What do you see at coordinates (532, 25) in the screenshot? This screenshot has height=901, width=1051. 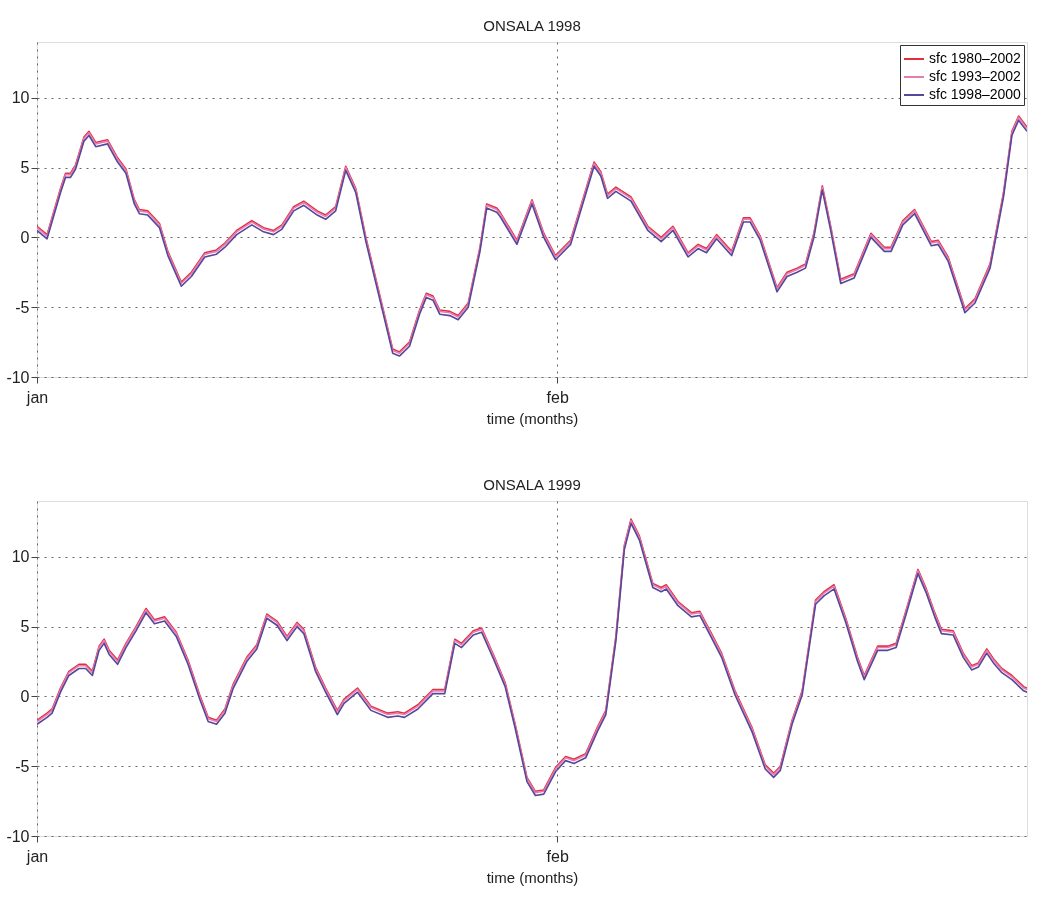 I see `chart-title: ONSALA 1998` at bounding box center [532, 25].